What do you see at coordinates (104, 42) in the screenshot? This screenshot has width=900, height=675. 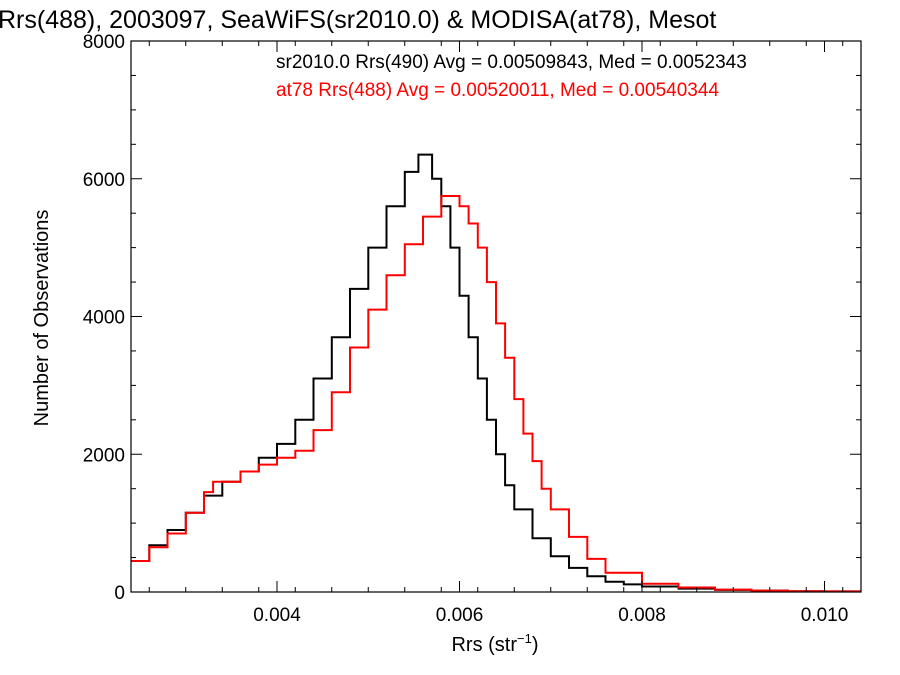 I see `y-tick-label: 8000` at bounding box center [104, 42].